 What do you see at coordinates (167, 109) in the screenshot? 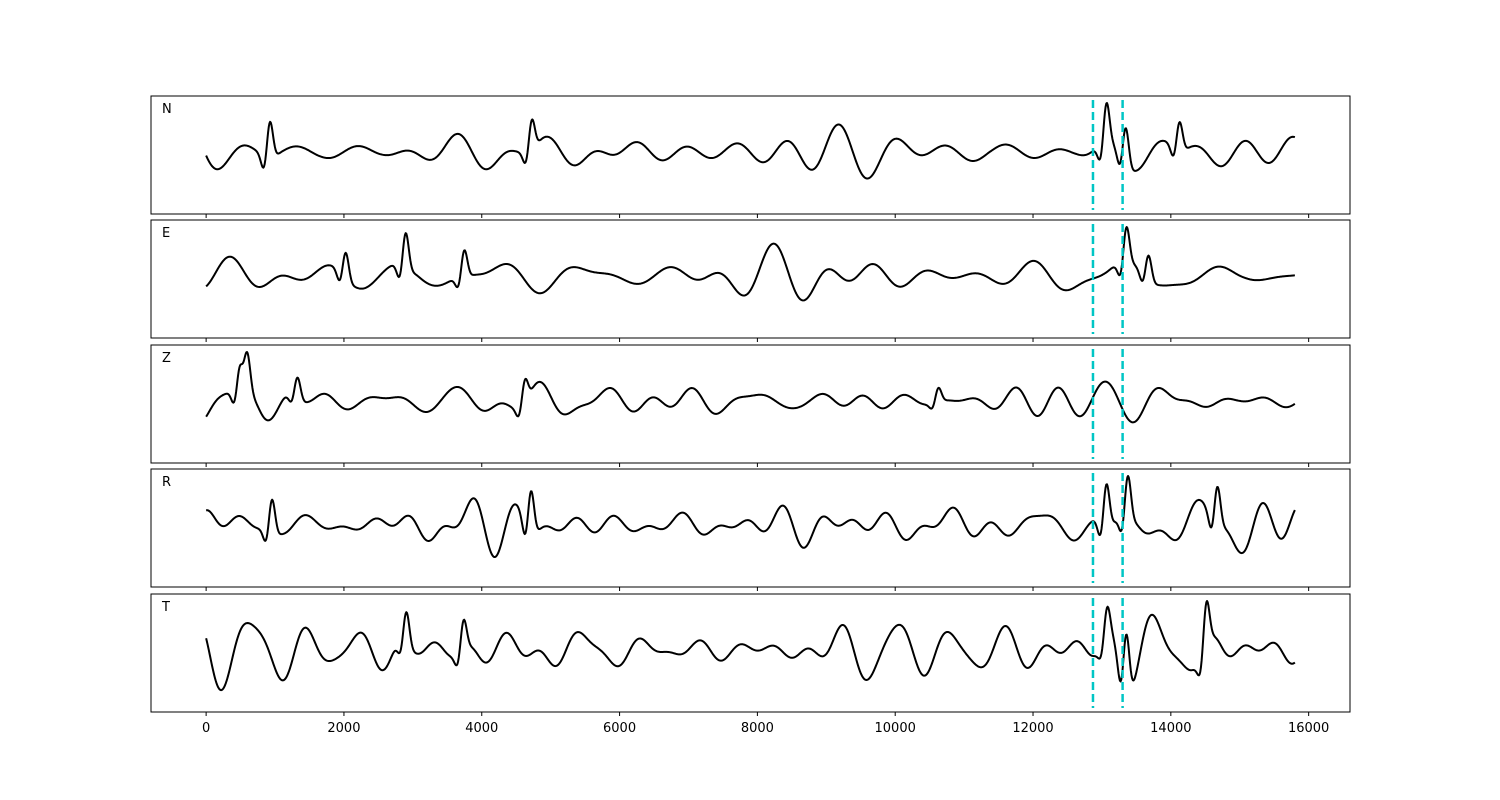
I see `panel-label: N` at bounding box center [167, 109].